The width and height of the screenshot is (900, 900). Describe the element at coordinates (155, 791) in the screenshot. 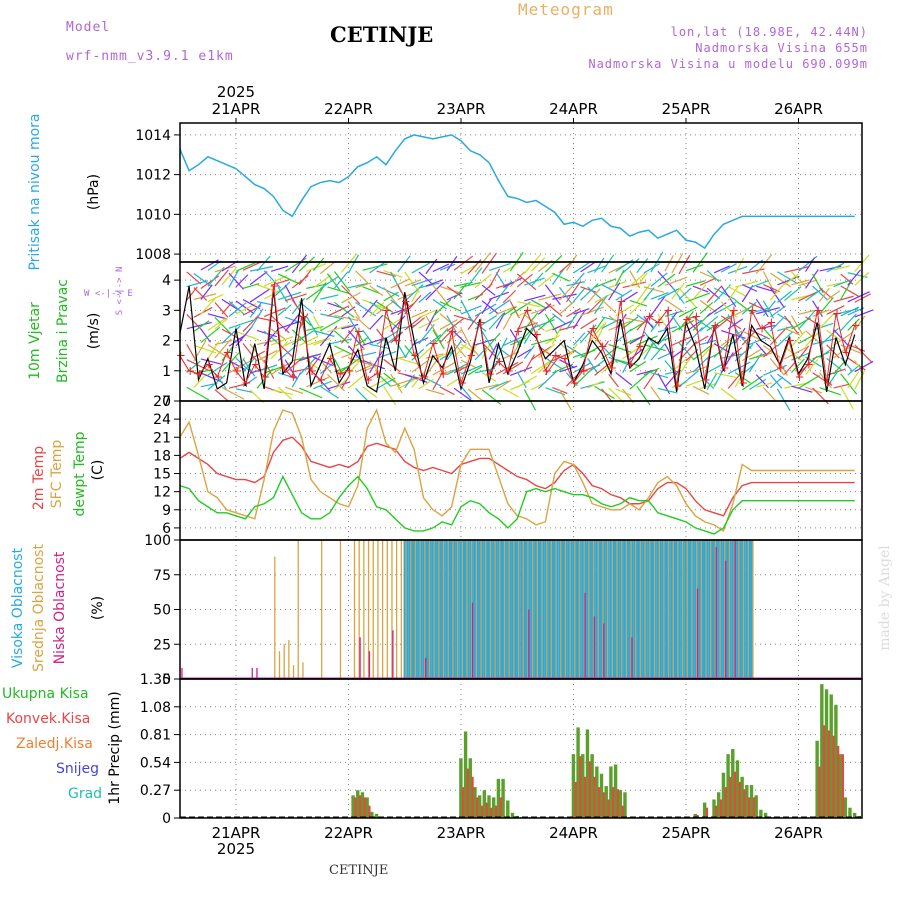

I see `precipitation-ytick-label: 0.27` at that location.